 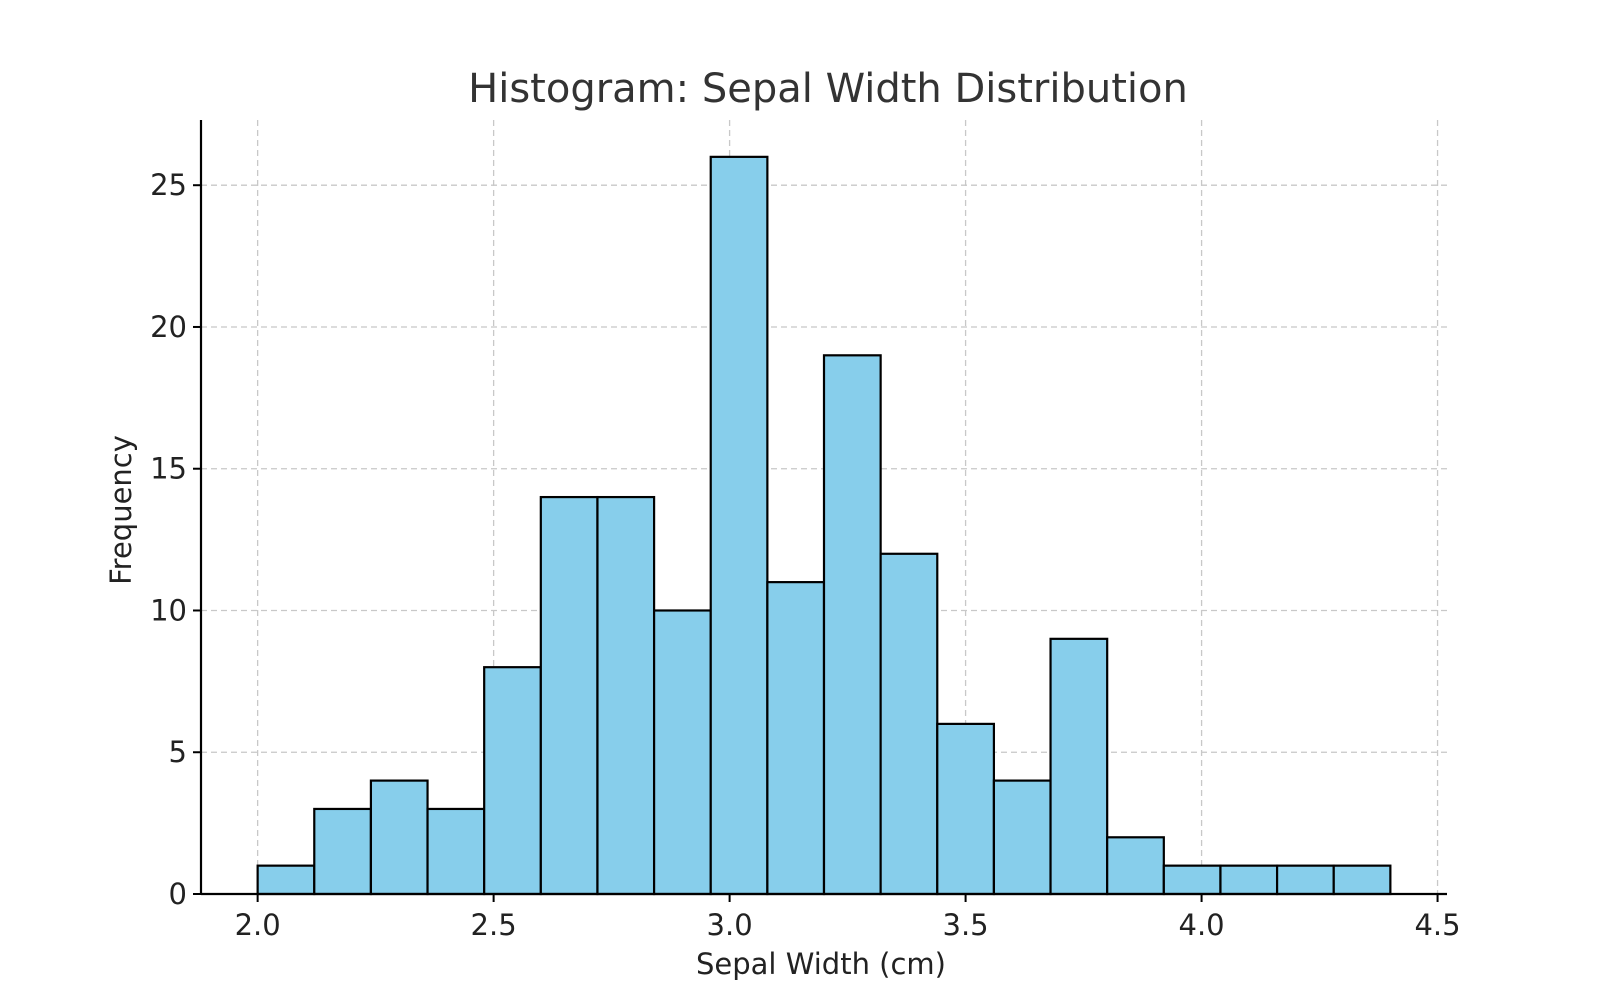 I want to click on x-tick-label-4: 4.0, so click(x=1202, y=925).